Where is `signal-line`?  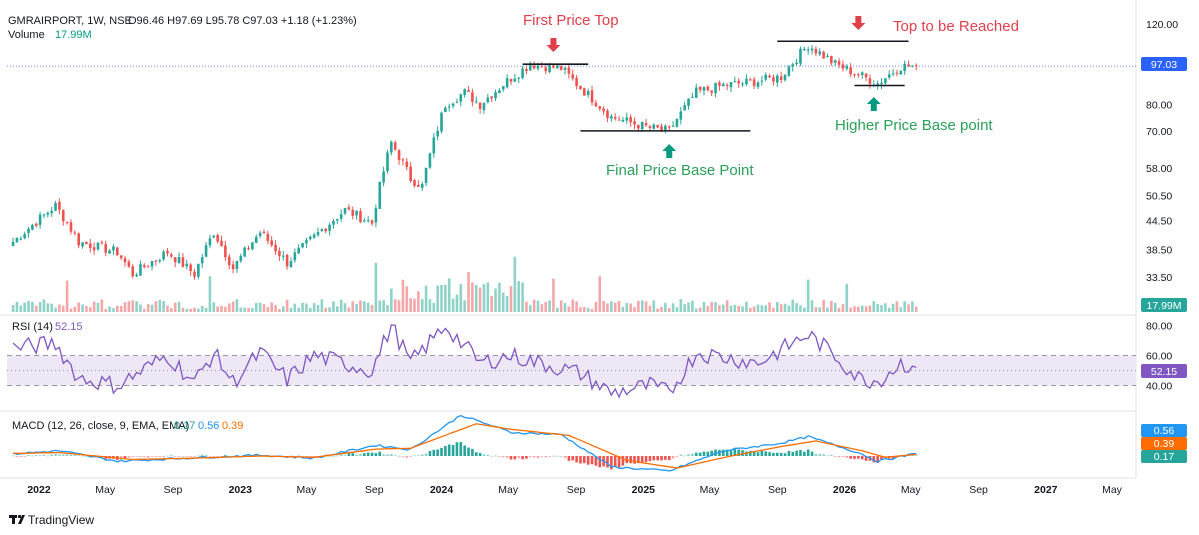
signal-line is located at coordinates (465, 446).